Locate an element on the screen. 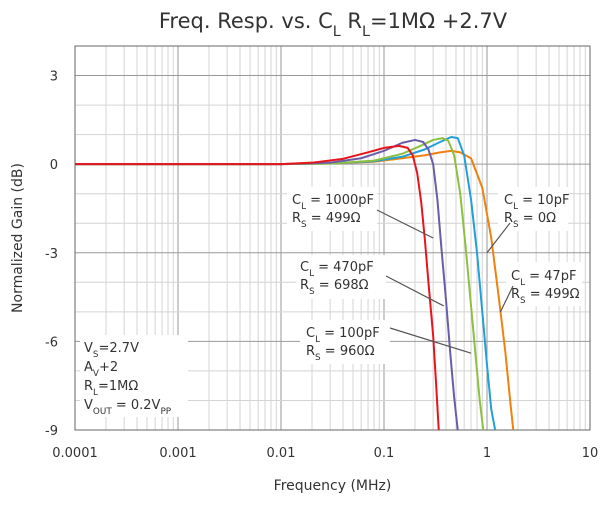  x-tick-label: 1 is located at coordinates (487, 453).